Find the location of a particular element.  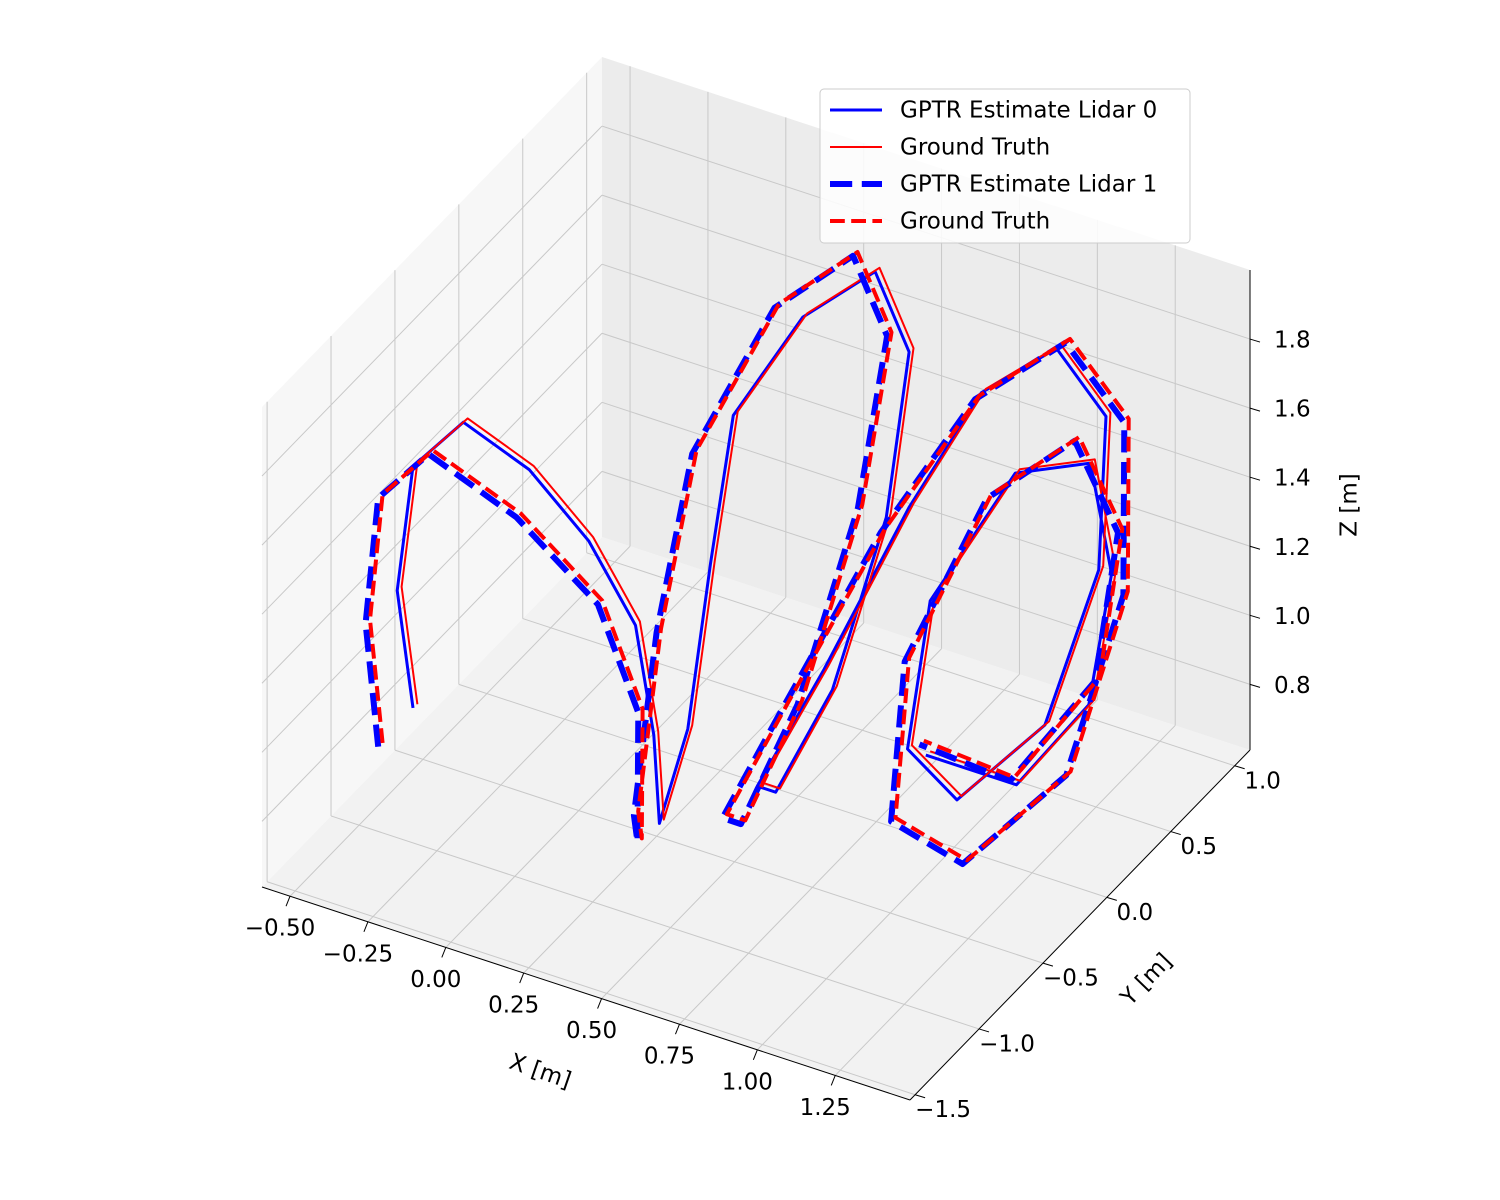

legend-box is located at coordinates (1005, 166).